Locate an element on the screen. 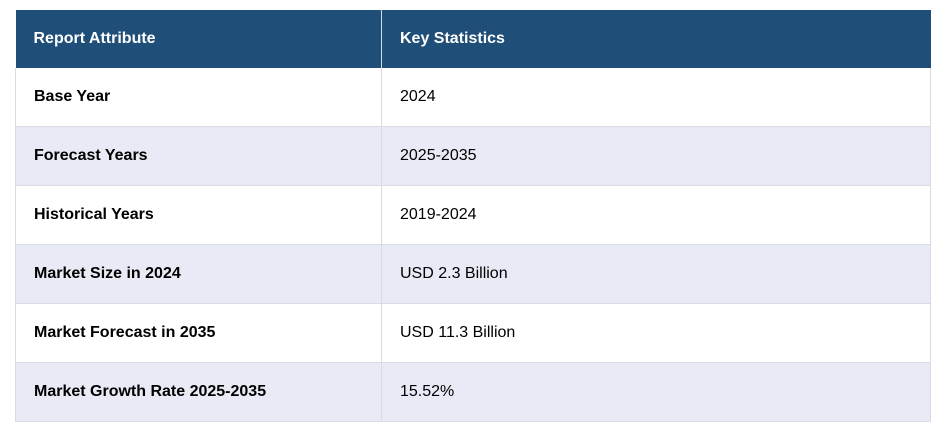  attribute-cell: Historical Years is located at coordinates (198, 215).